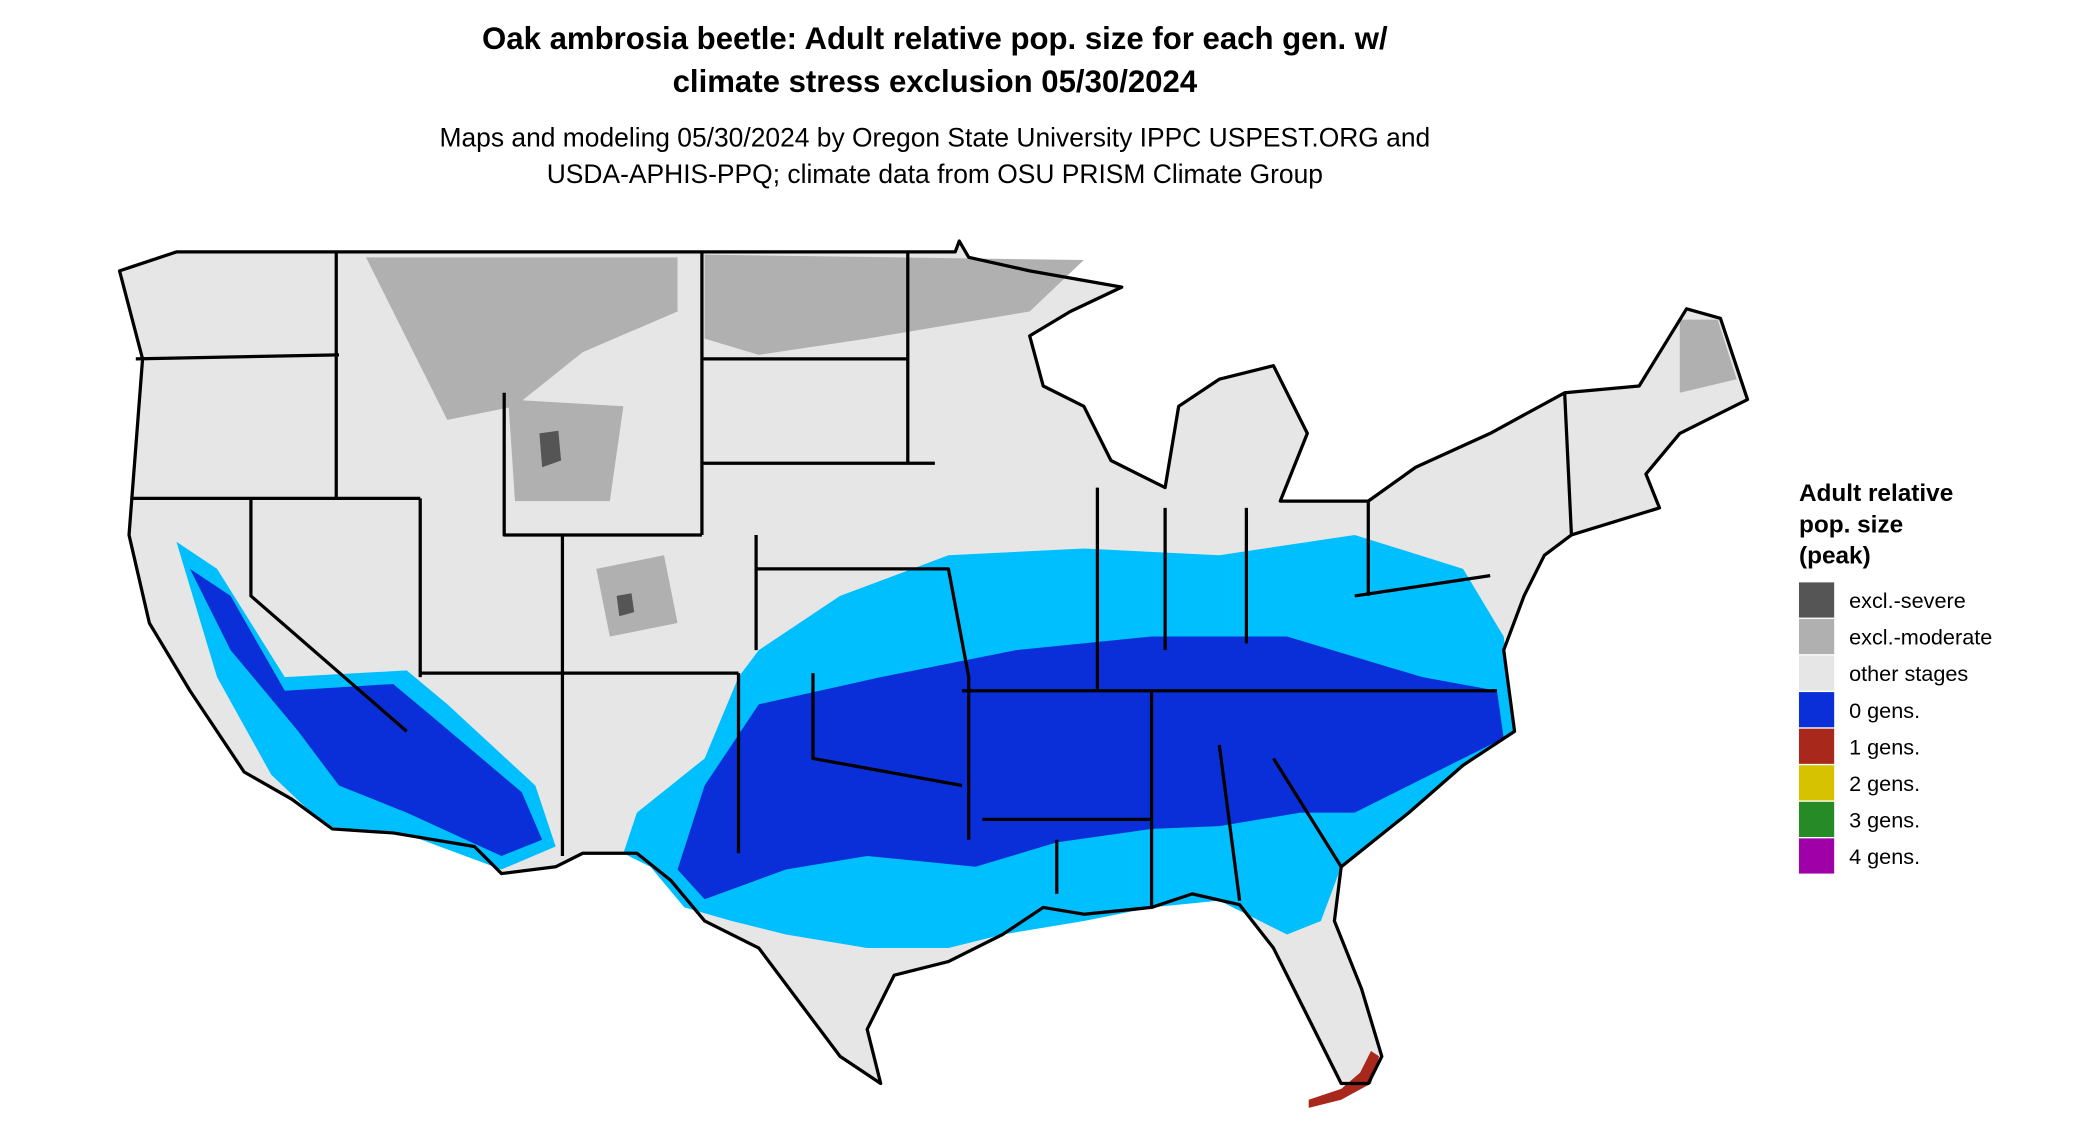  I want to click on excl-severe-area, so click(587, 523).